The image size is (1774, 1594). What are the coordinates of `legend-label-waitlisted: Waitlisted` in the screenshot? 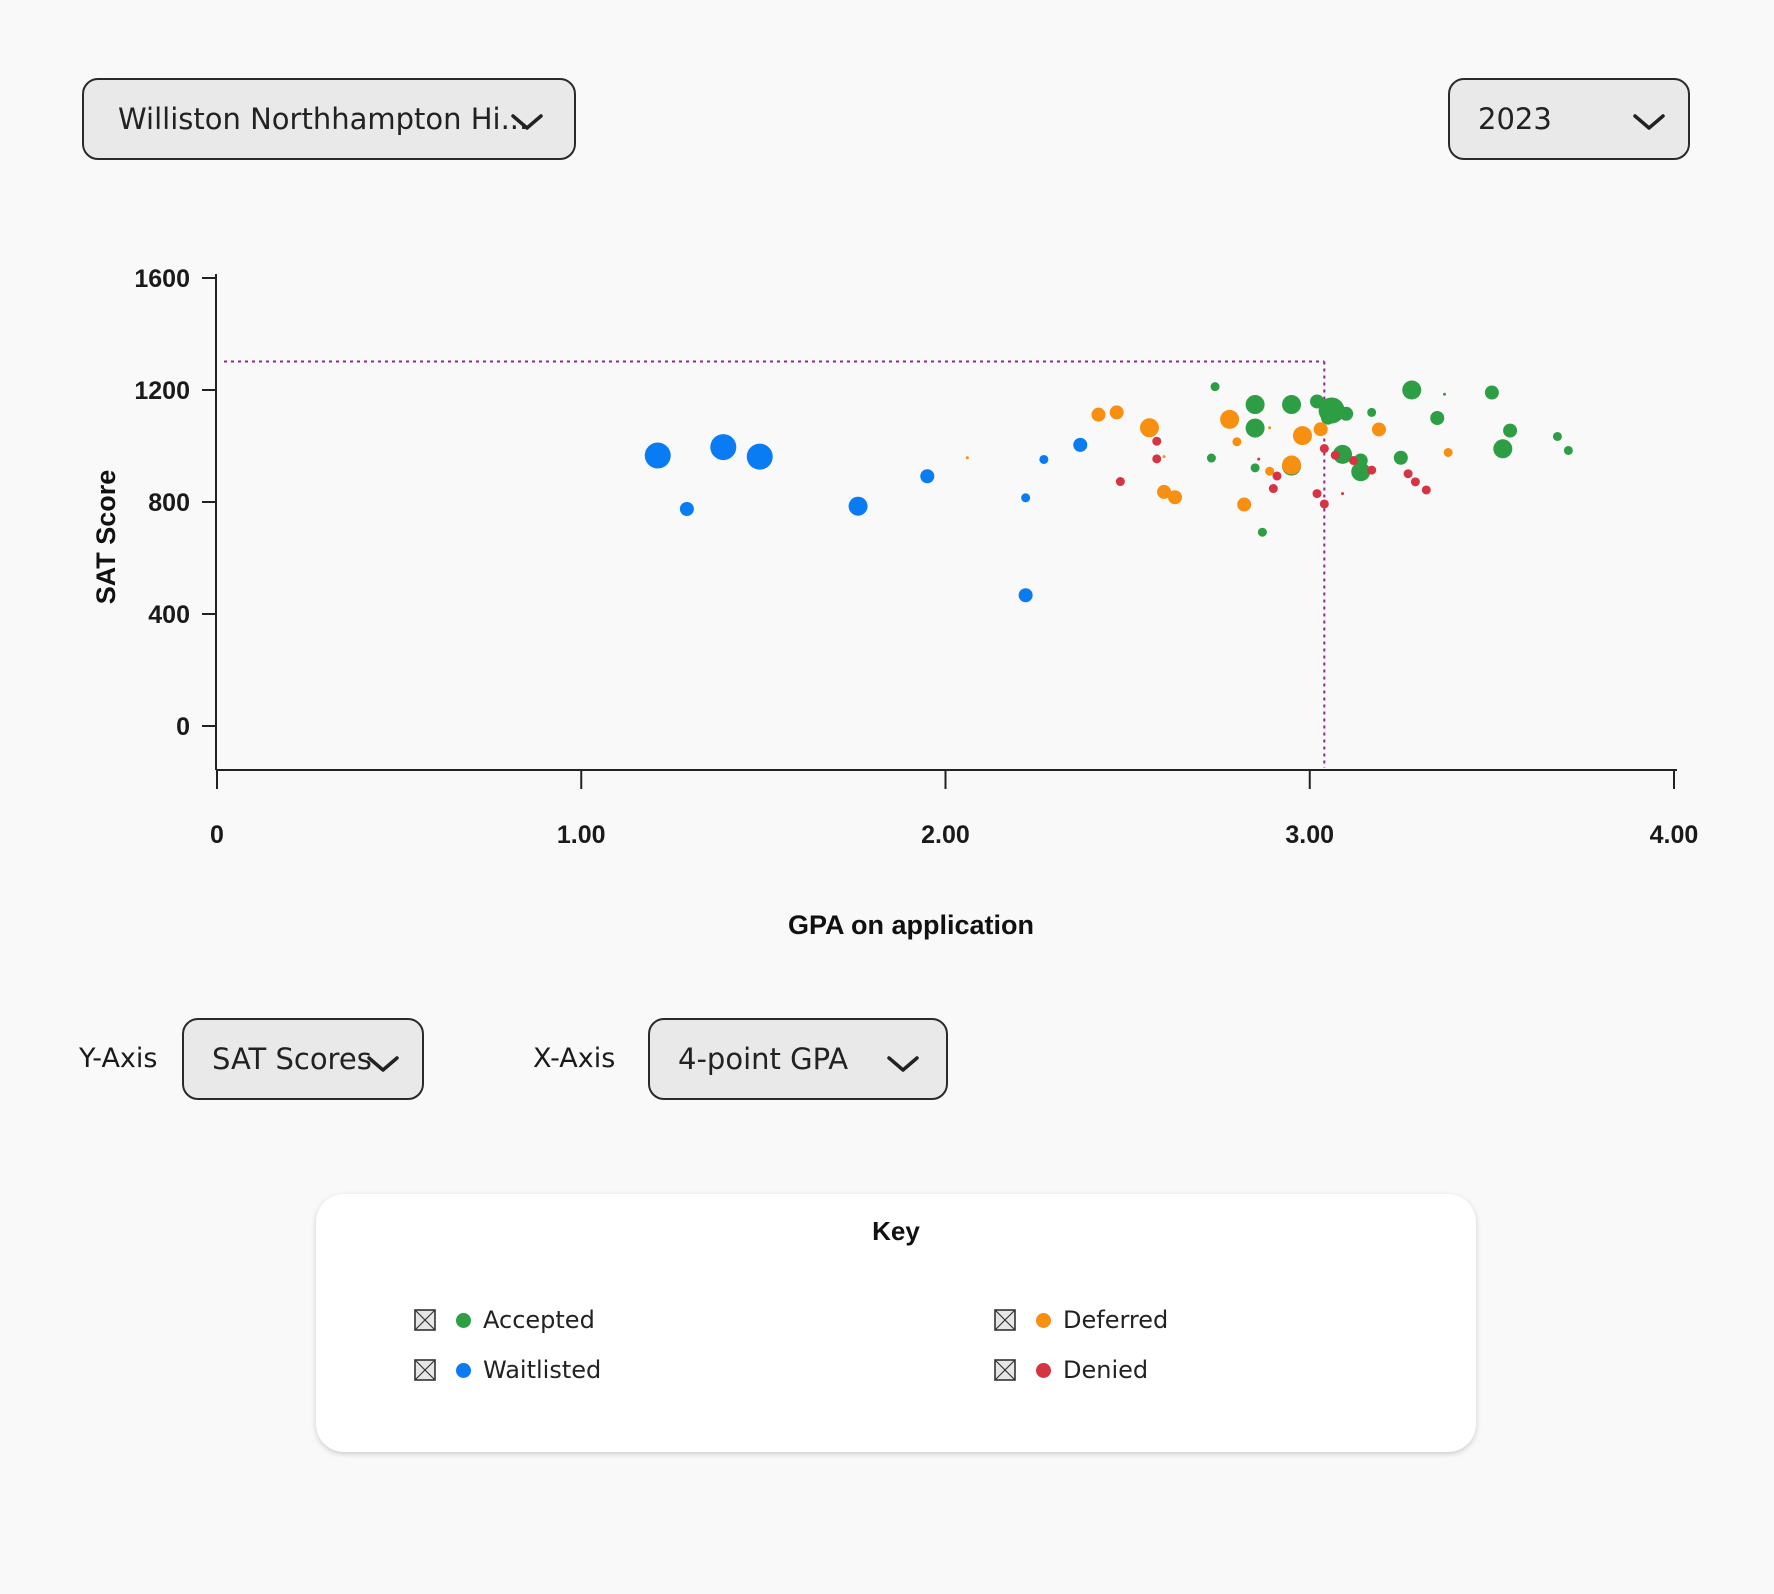 It's located at (542, 1370).